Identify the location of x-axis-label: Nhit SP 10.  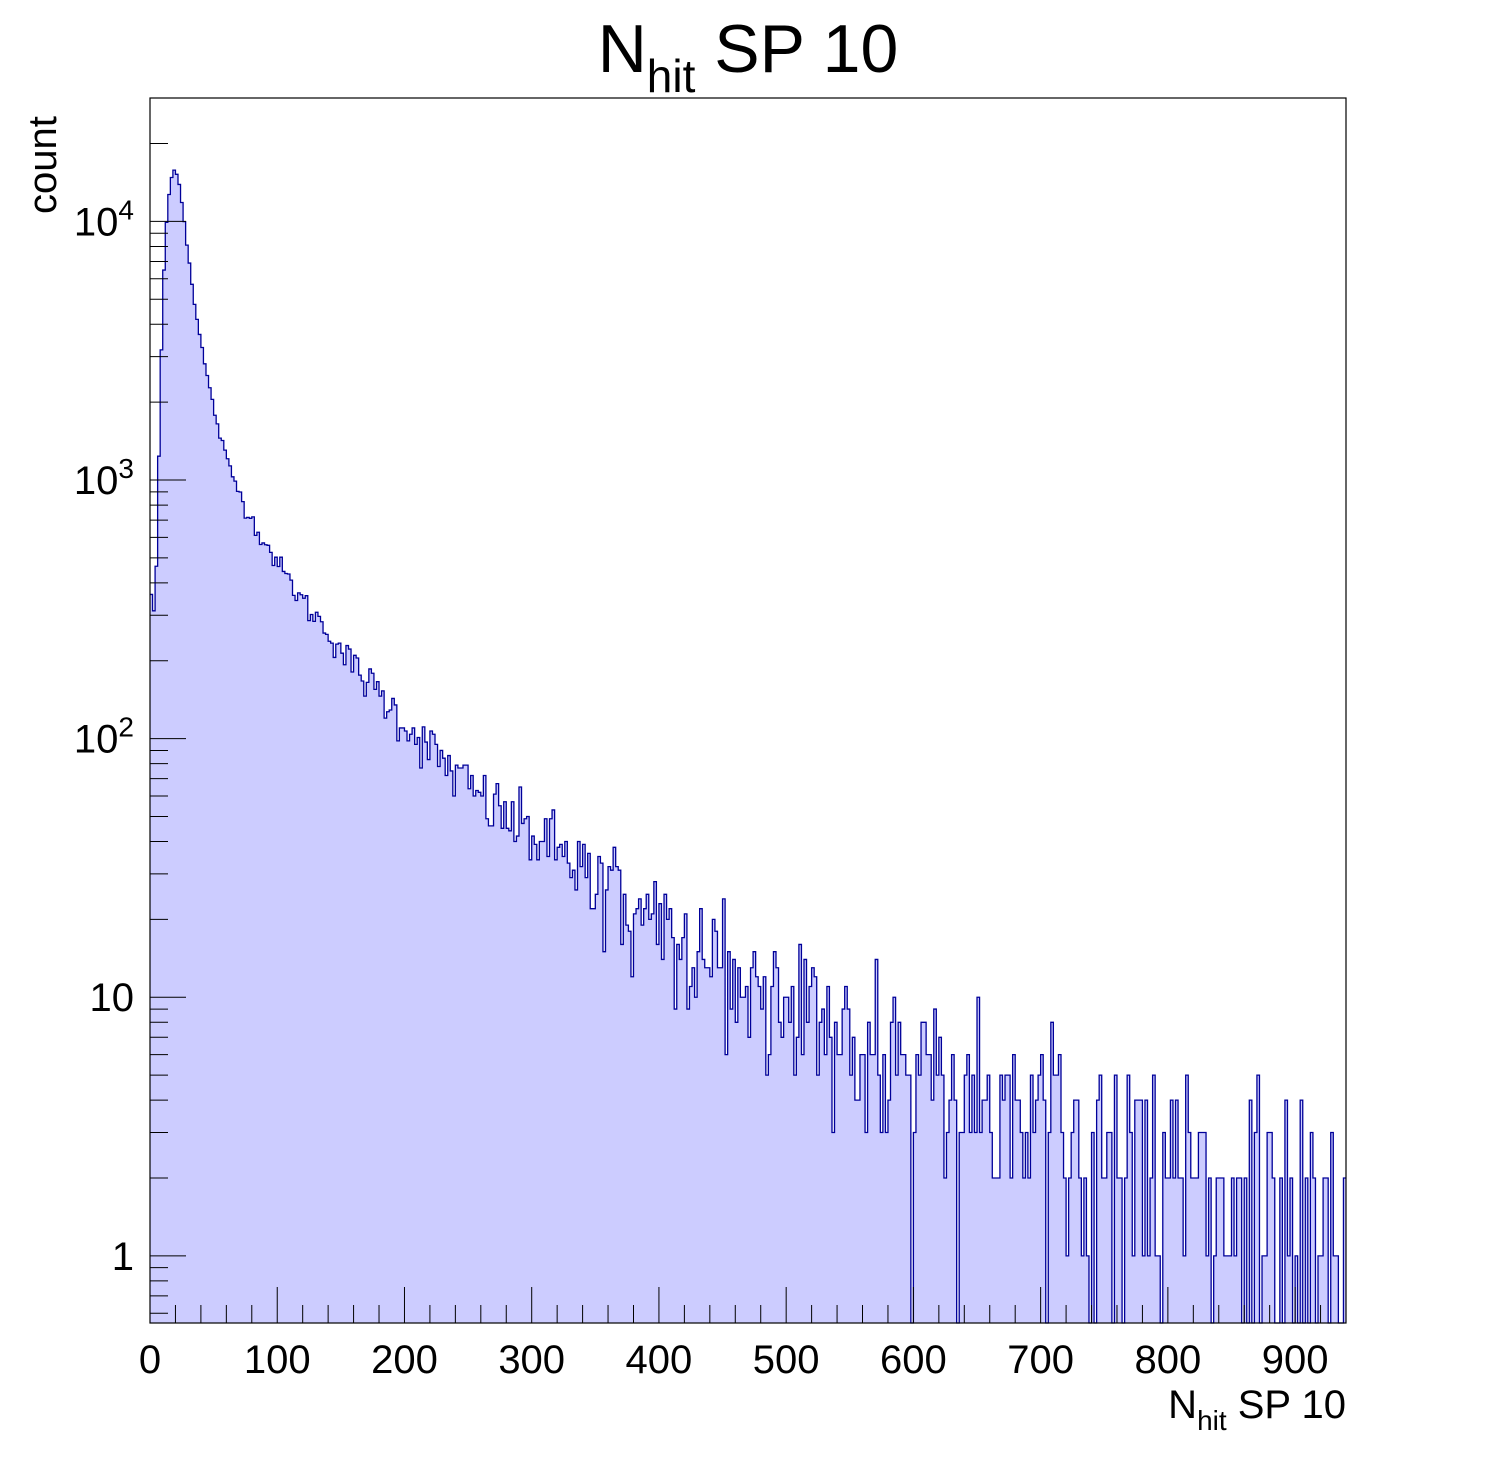
(1257, 1409).